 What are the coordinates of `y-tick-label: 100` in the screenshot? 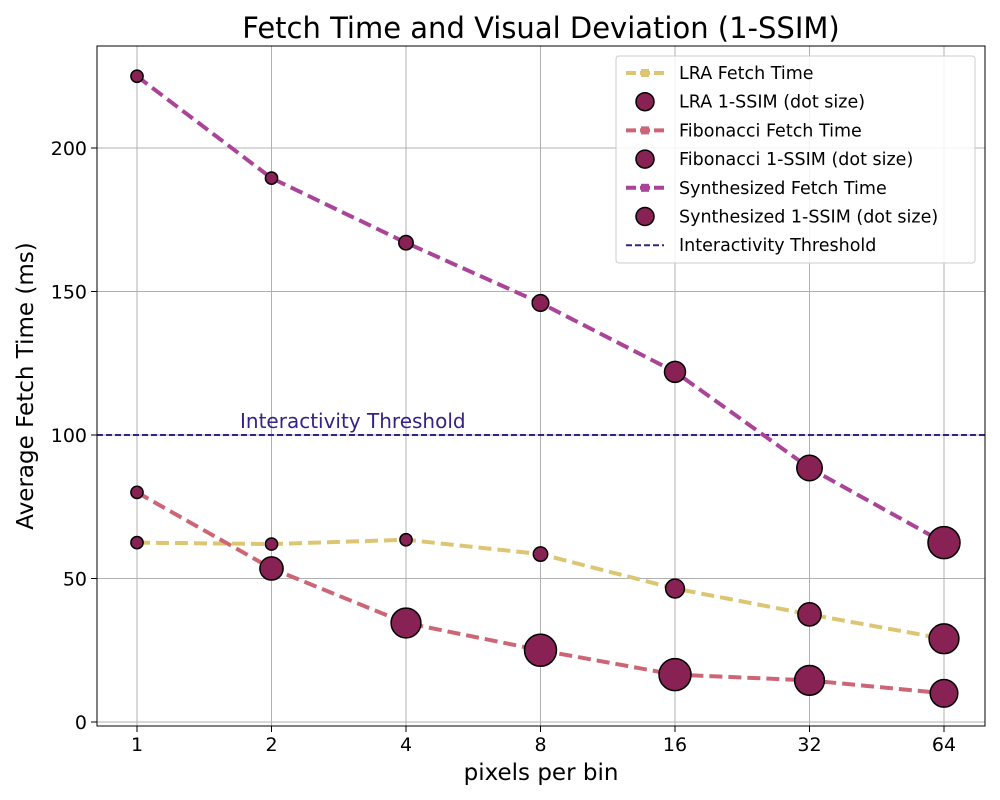 It's located at (69, 436).